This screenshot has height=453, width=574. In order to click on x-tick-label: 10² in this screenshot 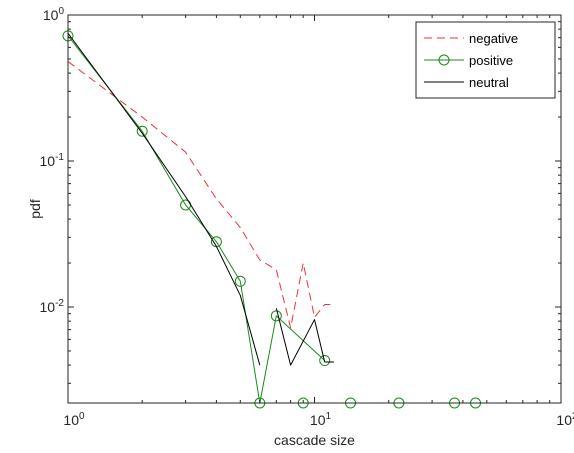, I will do `click(565, 419)`.